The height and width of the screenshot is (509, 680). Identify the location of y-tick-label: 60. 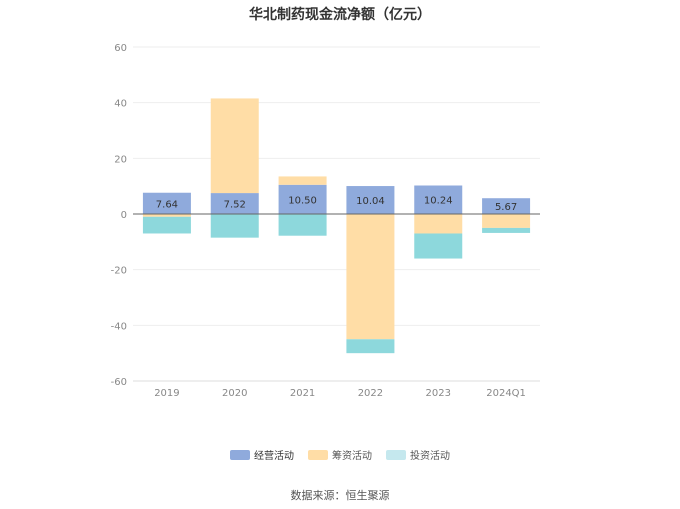
(120, 48).